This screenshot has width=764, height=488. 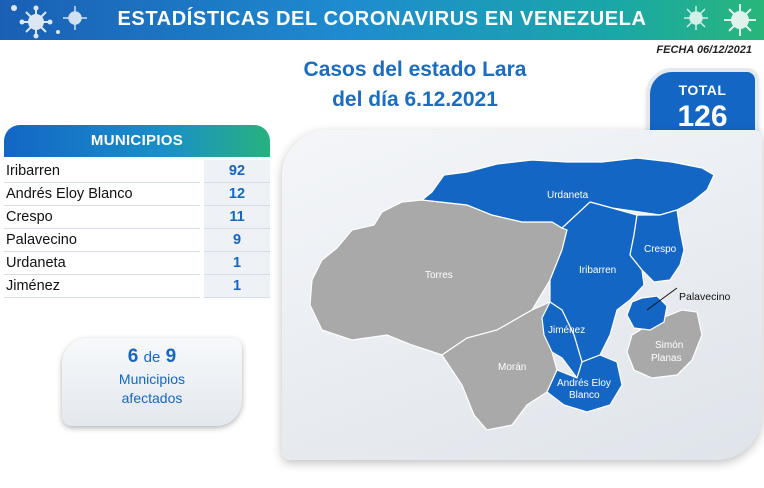 I want to click on municipio-name: Crespo, so click(x=102, y=217).